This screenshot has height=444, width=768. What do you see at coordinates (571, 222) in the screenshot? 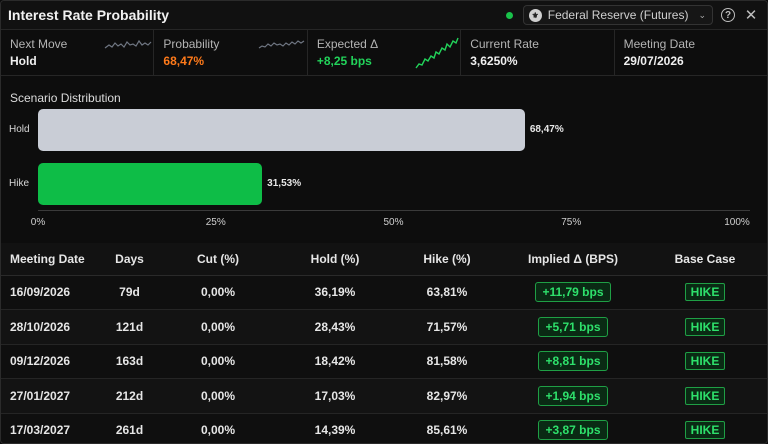
I see `x-tick-label: 75%` at bounding box center [571, 222].